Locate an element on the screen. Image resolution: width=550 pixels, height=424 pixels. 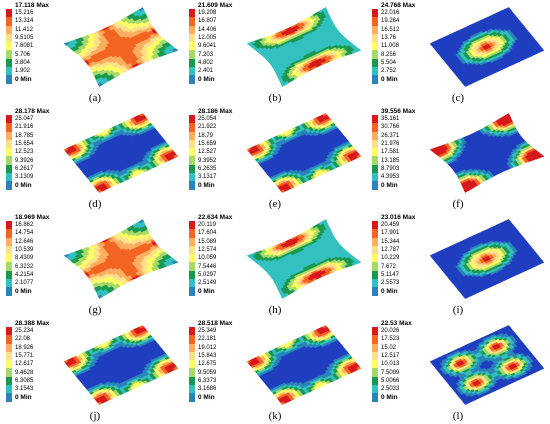
legend-row: 26.371 is located at coordinates (402, 135).